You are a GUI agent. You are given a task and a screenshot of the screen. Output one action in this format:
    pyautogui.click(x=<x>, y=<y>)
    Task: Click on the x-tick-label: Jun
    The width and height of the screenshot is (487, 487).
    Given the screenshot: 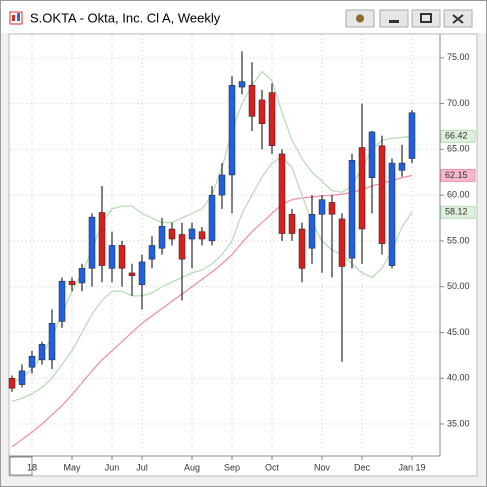 What is the action you would take?
    pyautogui.click(x=112, y=467)
    